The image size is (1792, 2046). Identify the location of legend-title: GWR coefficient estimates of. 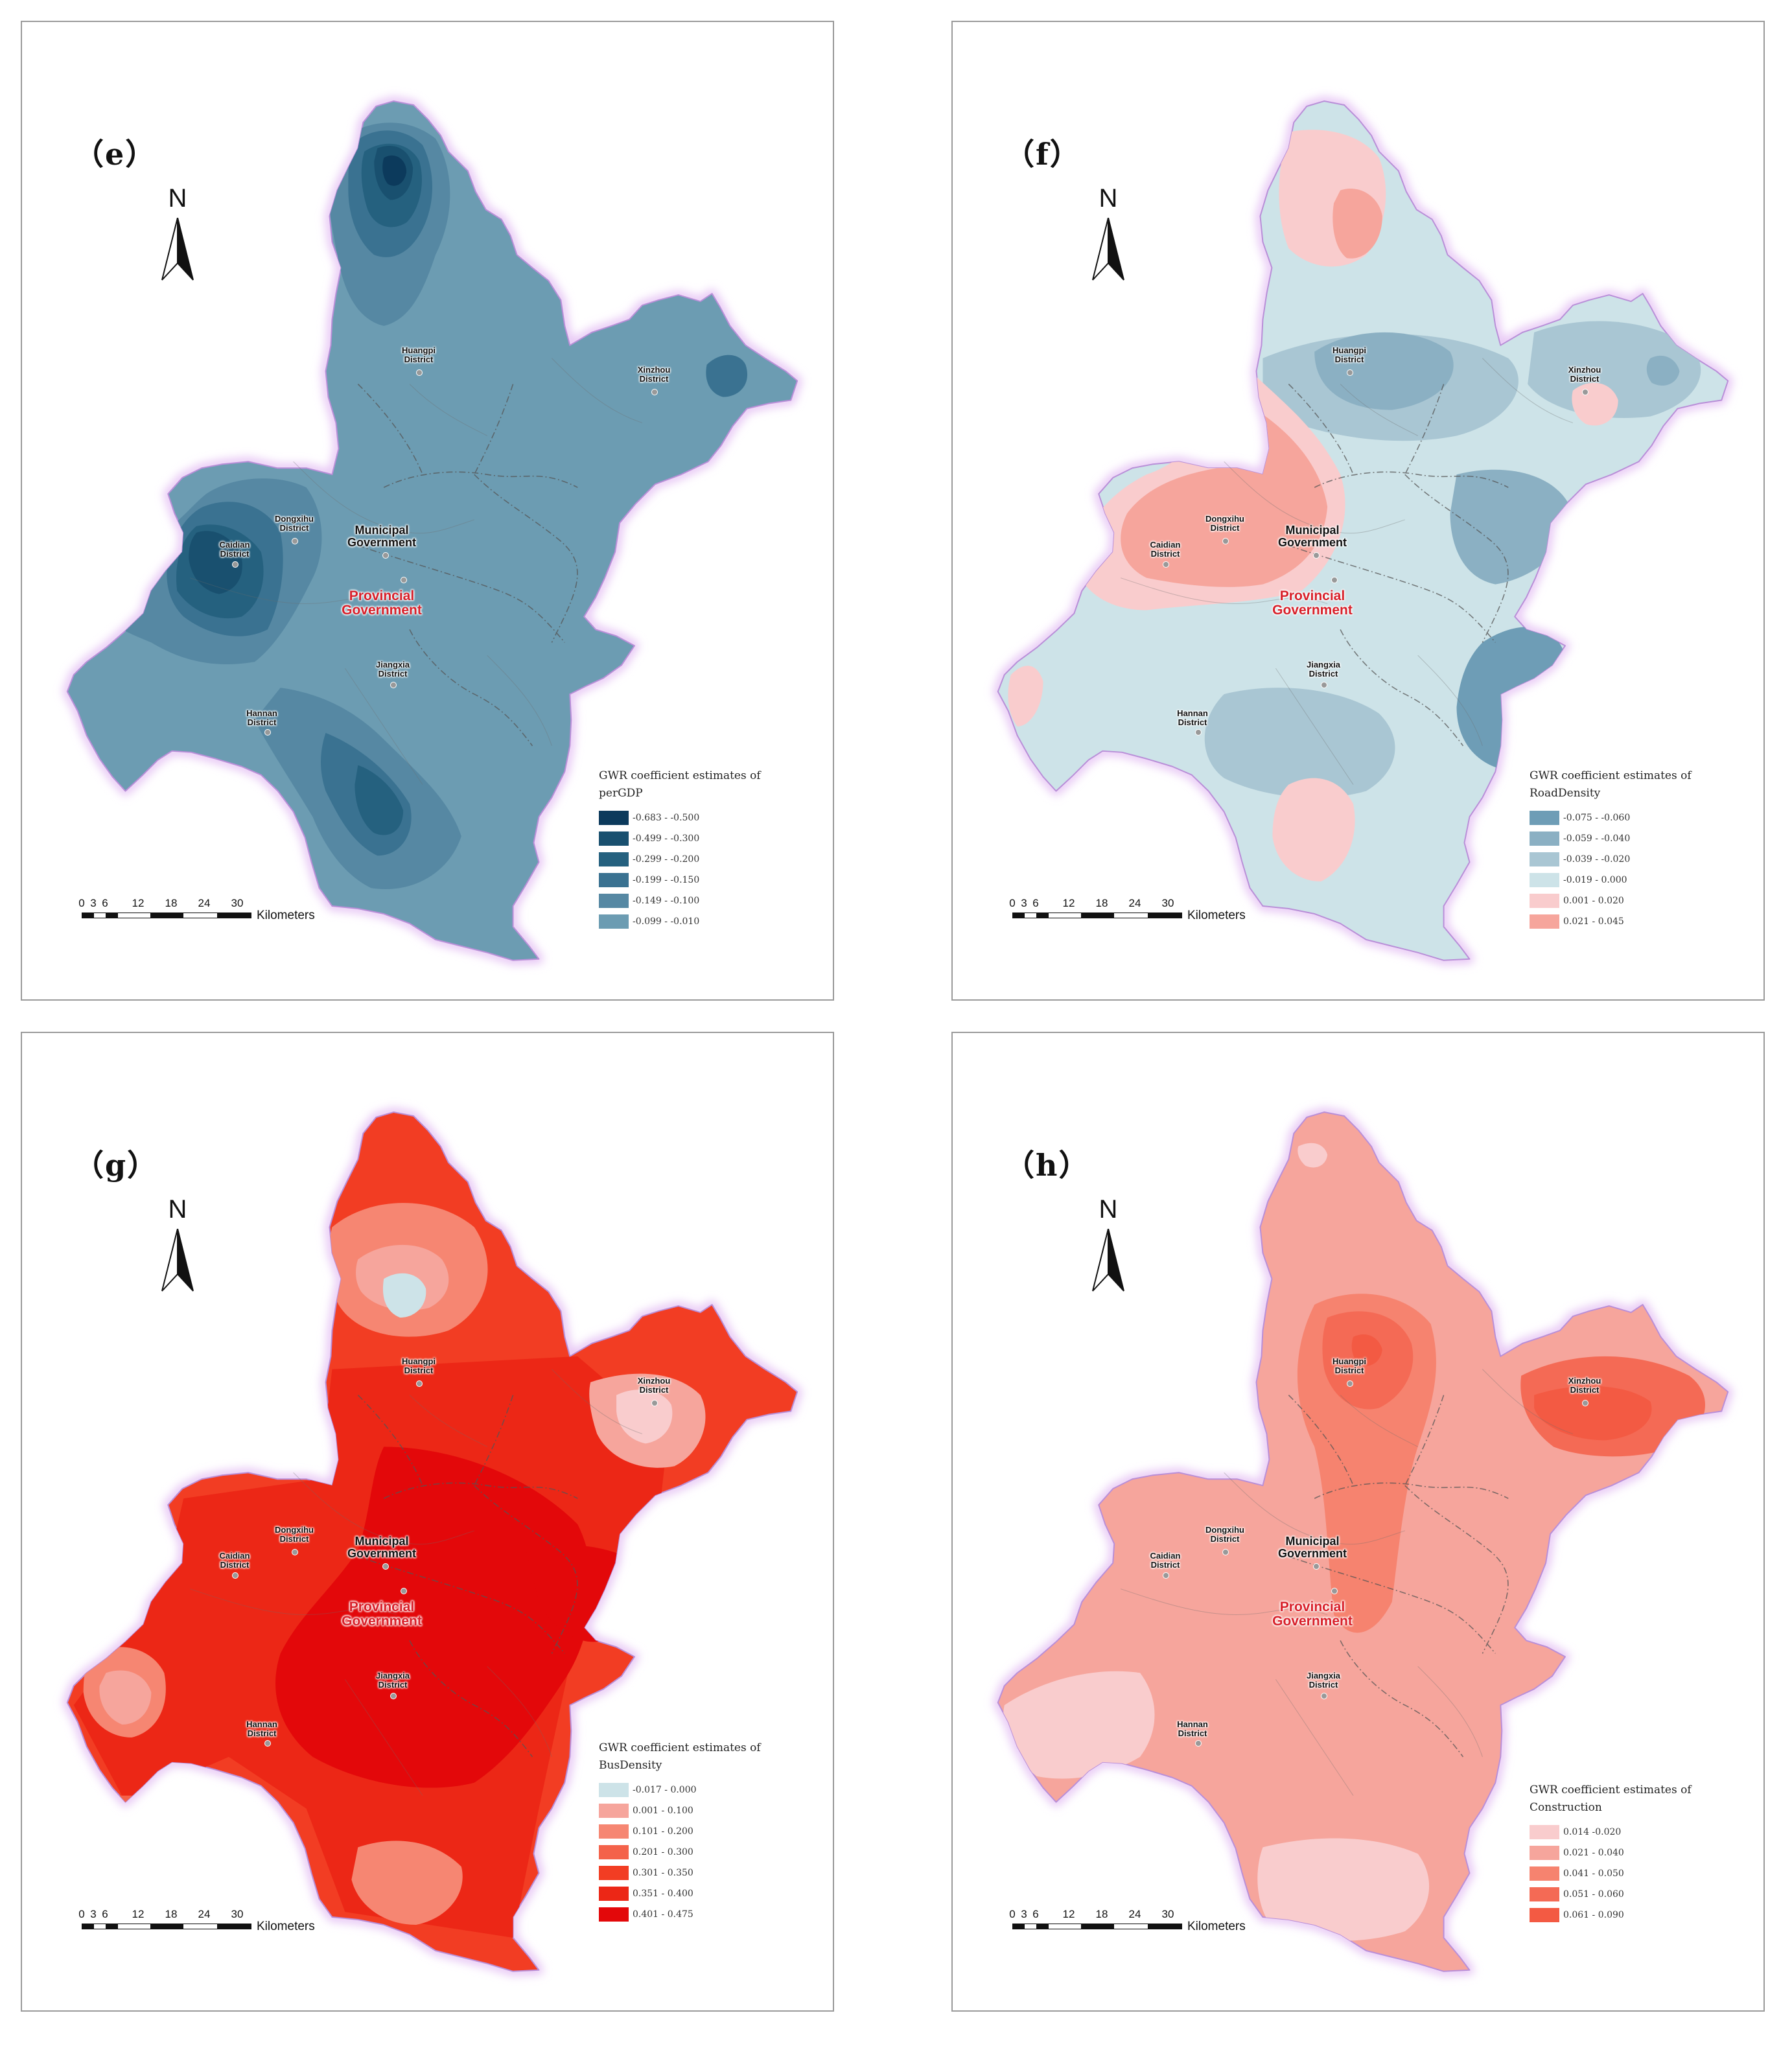
(680, 775).